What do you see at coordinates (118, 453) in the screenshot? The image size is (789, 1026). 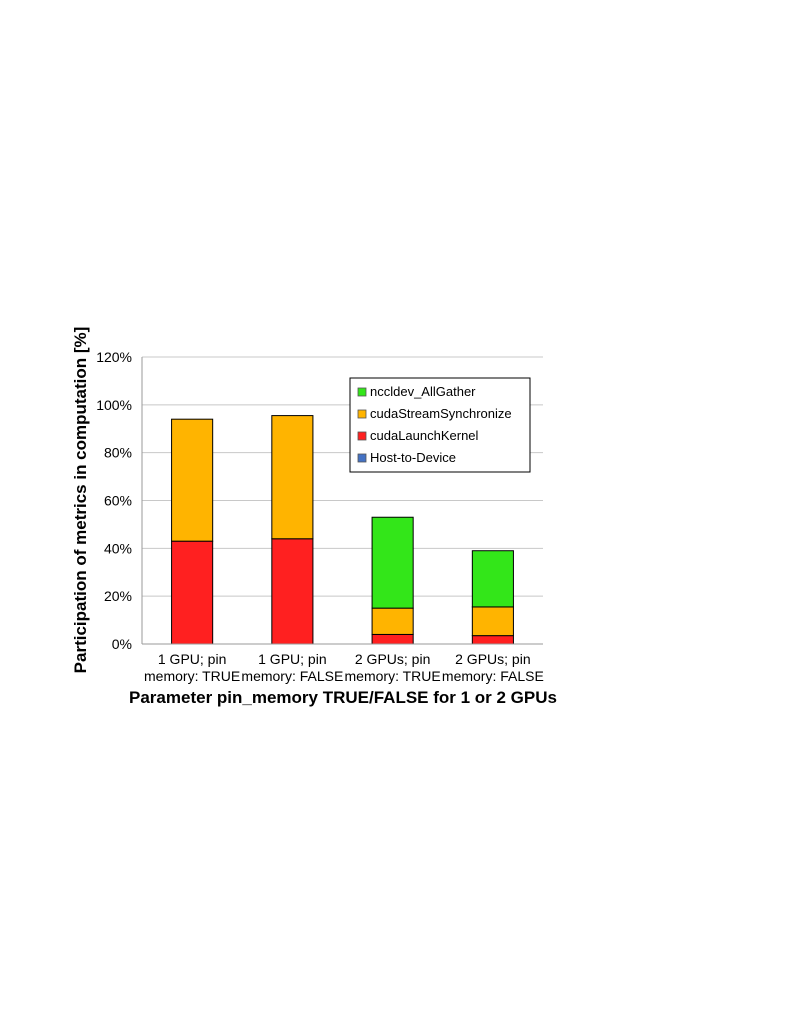 I see `y-tick-label: 80%` at bounding box center [118, 453].